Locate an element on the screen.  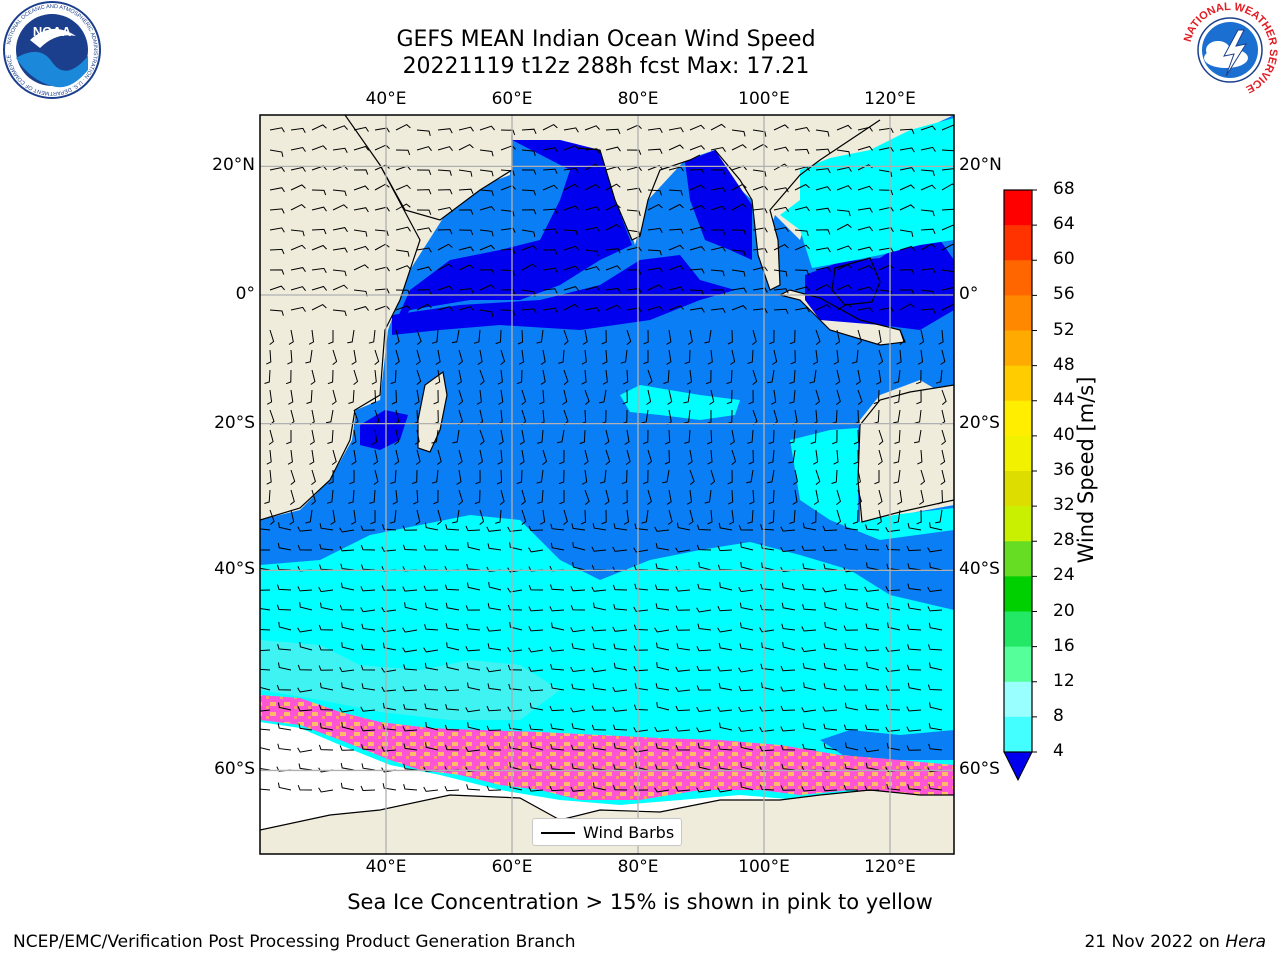
lat-tick-right: 40°S is located at coordinates (979, 569).